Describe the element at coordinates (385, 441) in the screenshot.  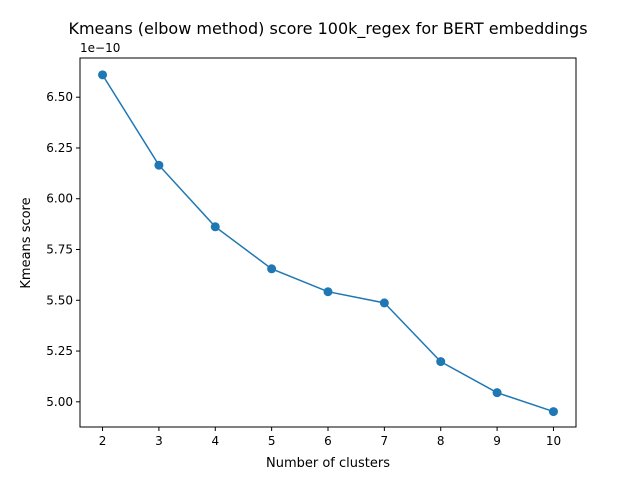
I see `x-tick-label: 7` at that location.